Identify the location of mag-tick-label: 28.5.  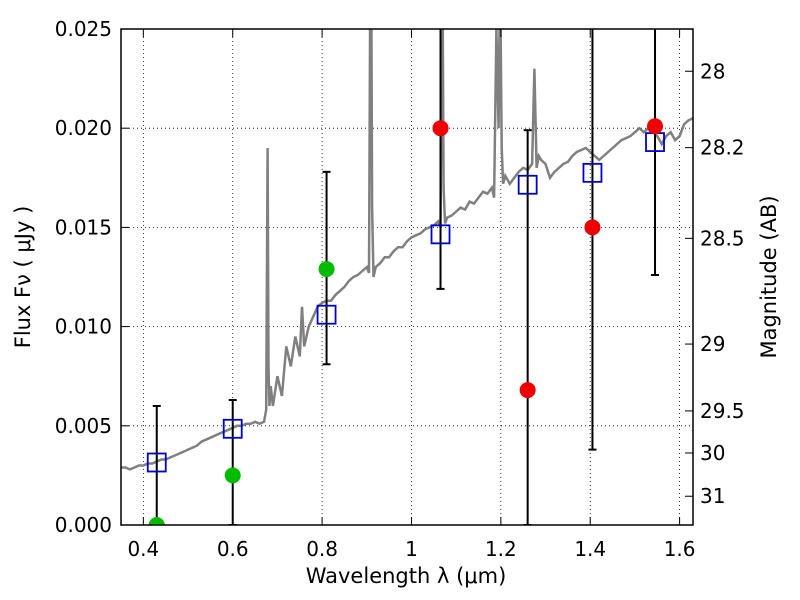
(722, 238).